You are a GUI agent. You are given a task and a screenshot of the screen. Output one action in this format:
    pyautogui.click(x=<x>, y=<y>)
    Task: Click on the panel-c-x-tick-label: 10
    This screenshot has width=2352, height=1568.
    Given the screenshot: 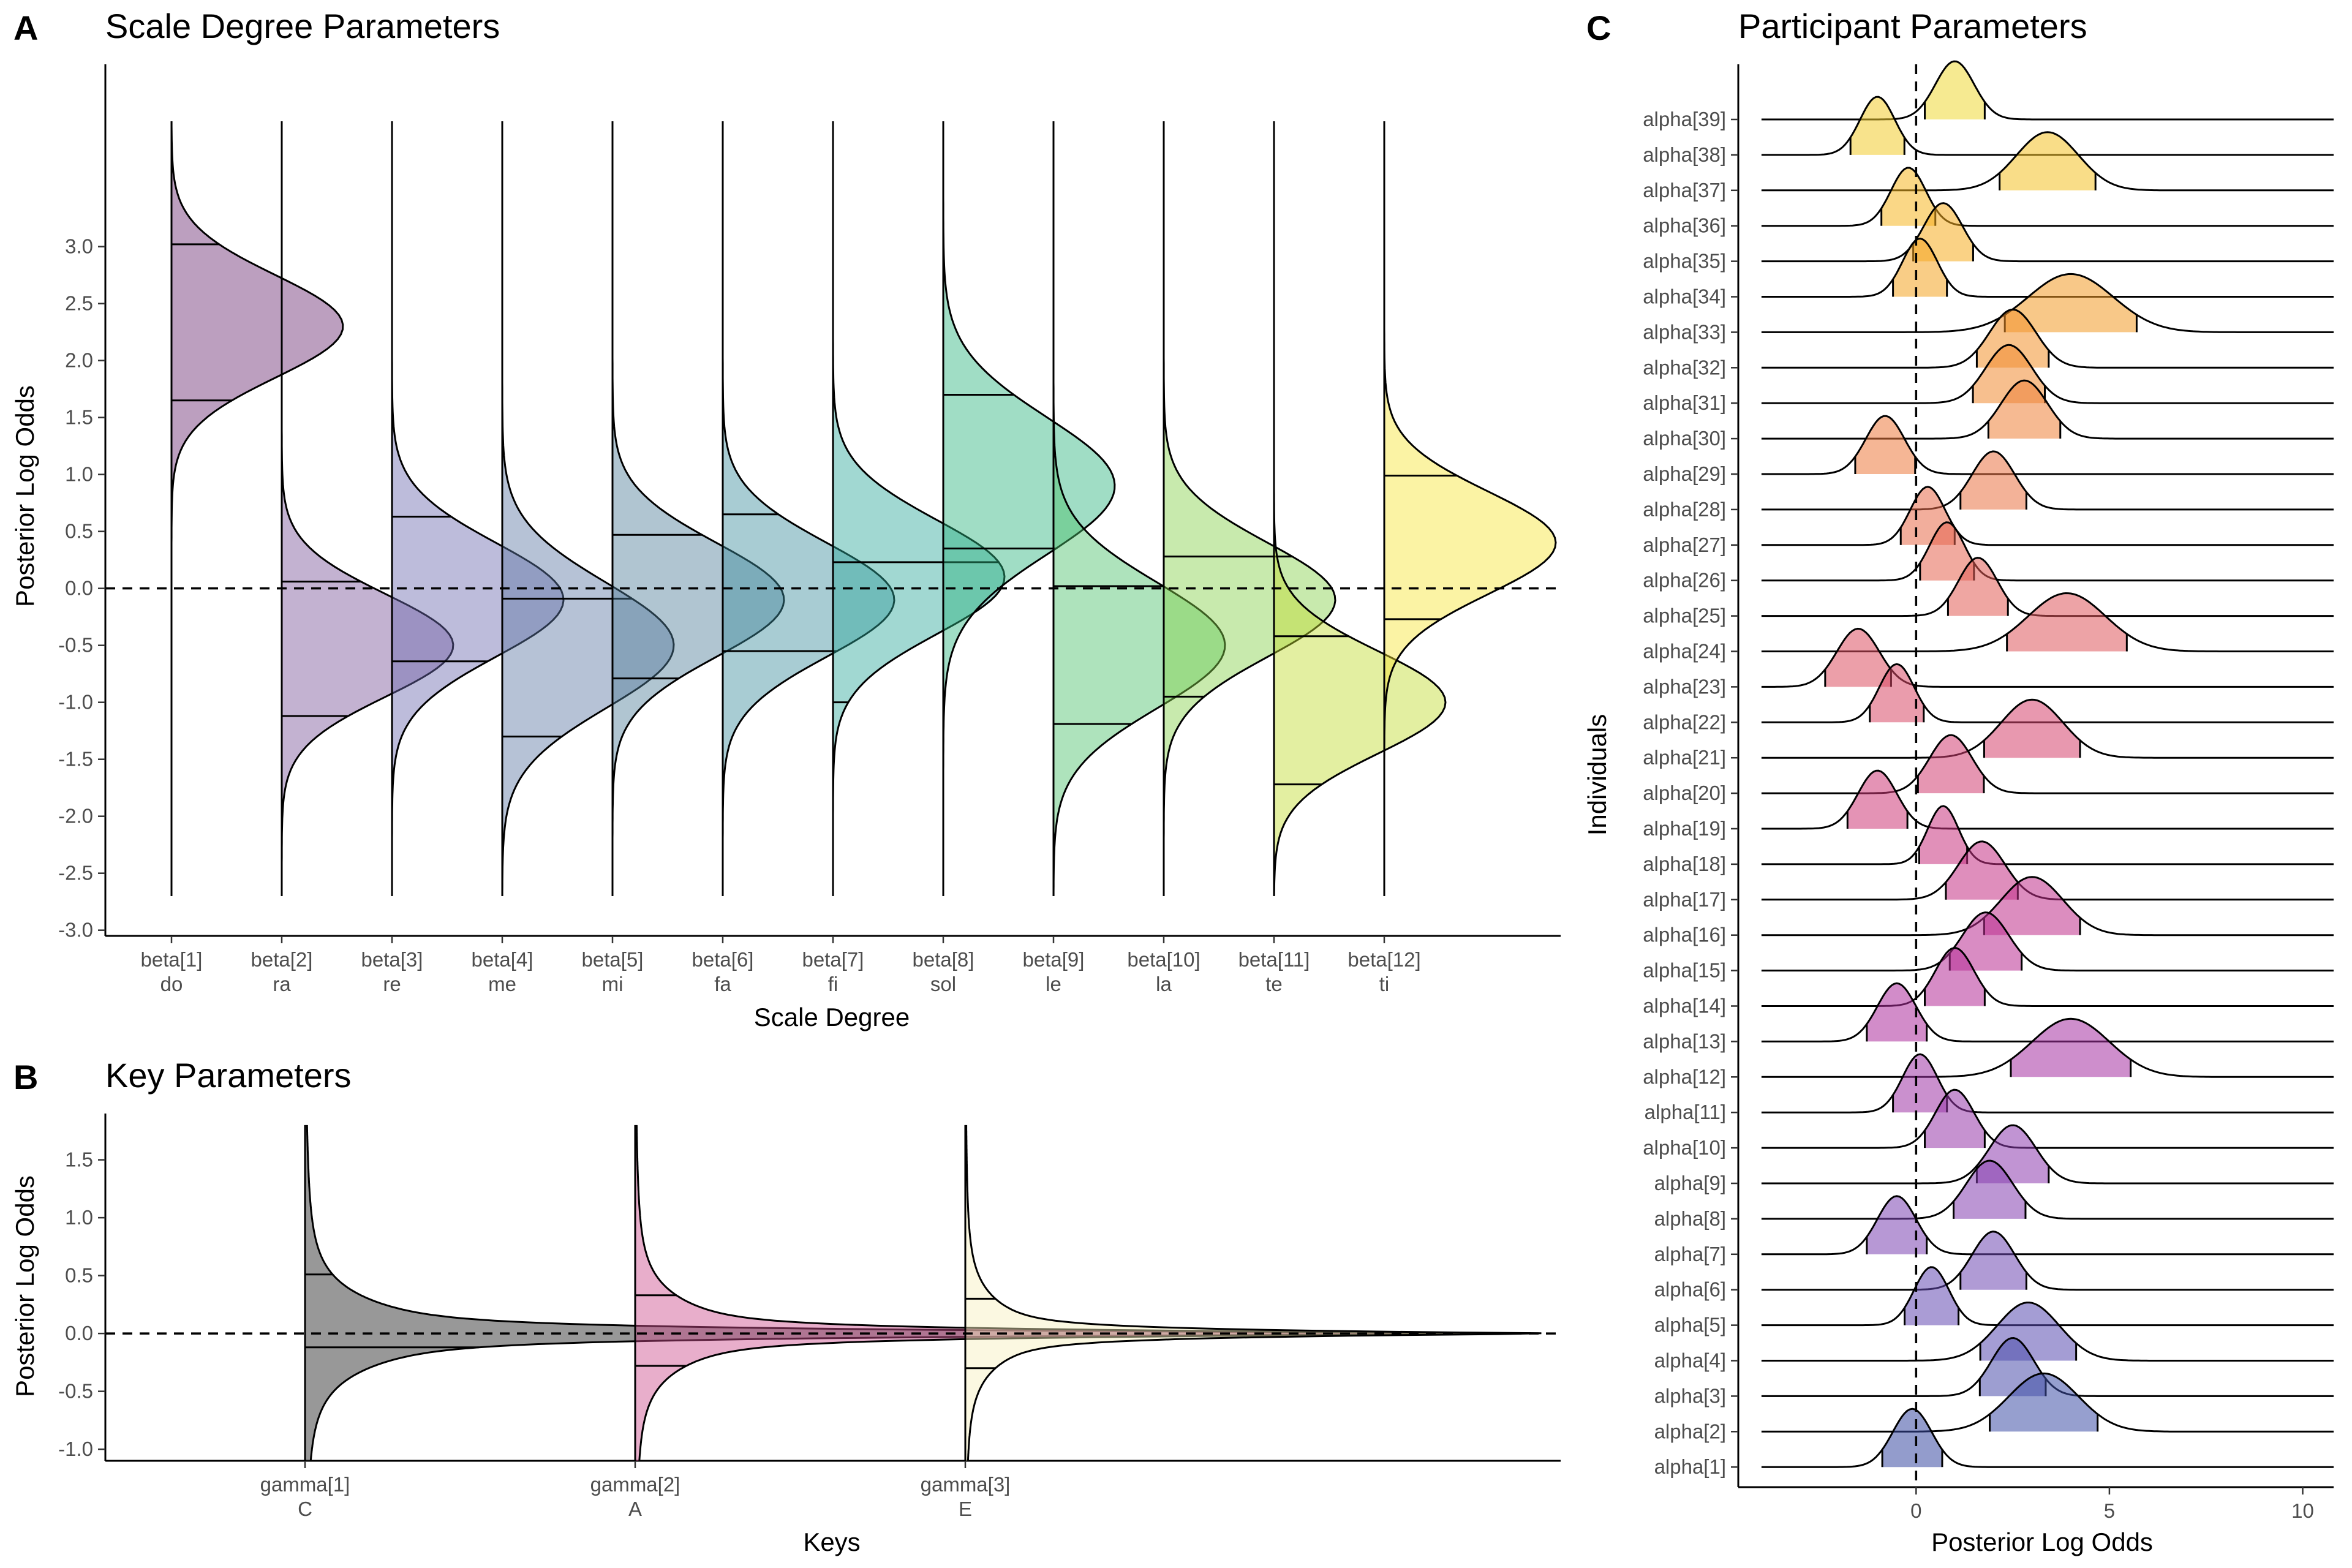 What is the action you would take?
    pyautogui.click(x=2303, y=1510)
    